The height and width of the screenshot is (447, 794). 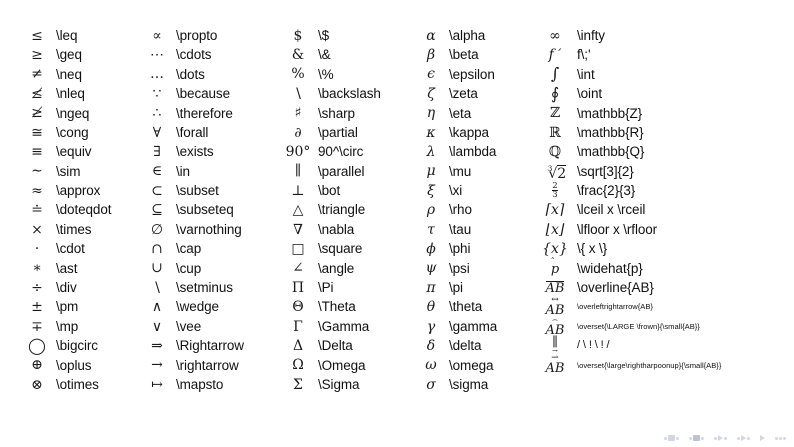 What do you see at coordinates (659, 54) in the screenshot?
I see `symbol-row: f ′ f\;'` at bounding box center [659, 54].